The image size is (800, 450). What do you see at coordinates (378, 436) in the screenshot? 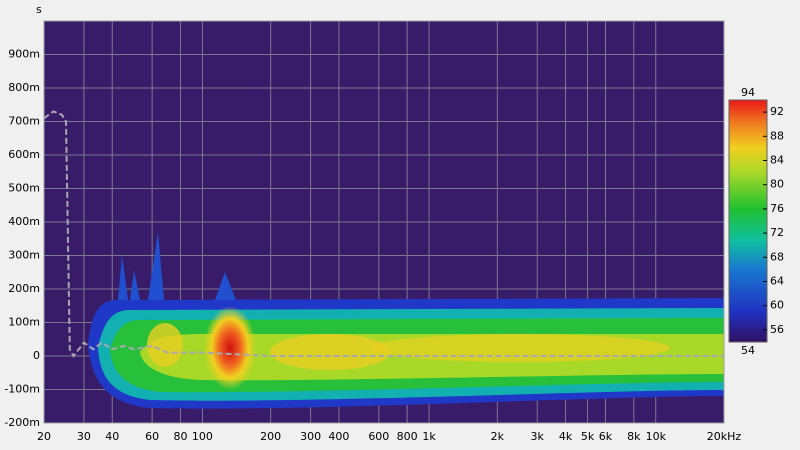
I see `x-tick-label: 600` at bounding box center [378, 436].